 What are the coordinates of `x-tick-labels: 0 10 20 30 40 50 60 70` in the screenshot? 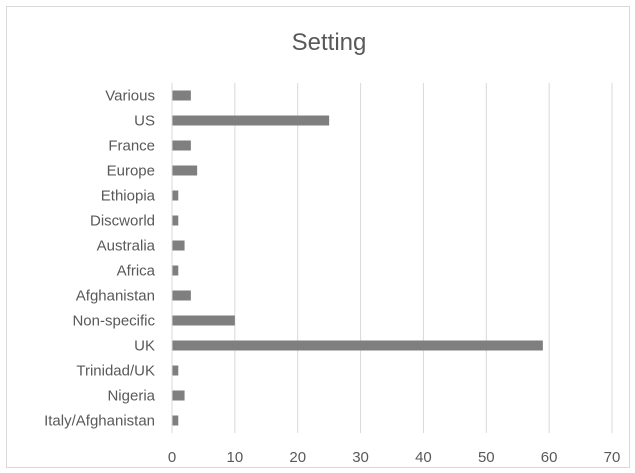 It's located at (394, 457).